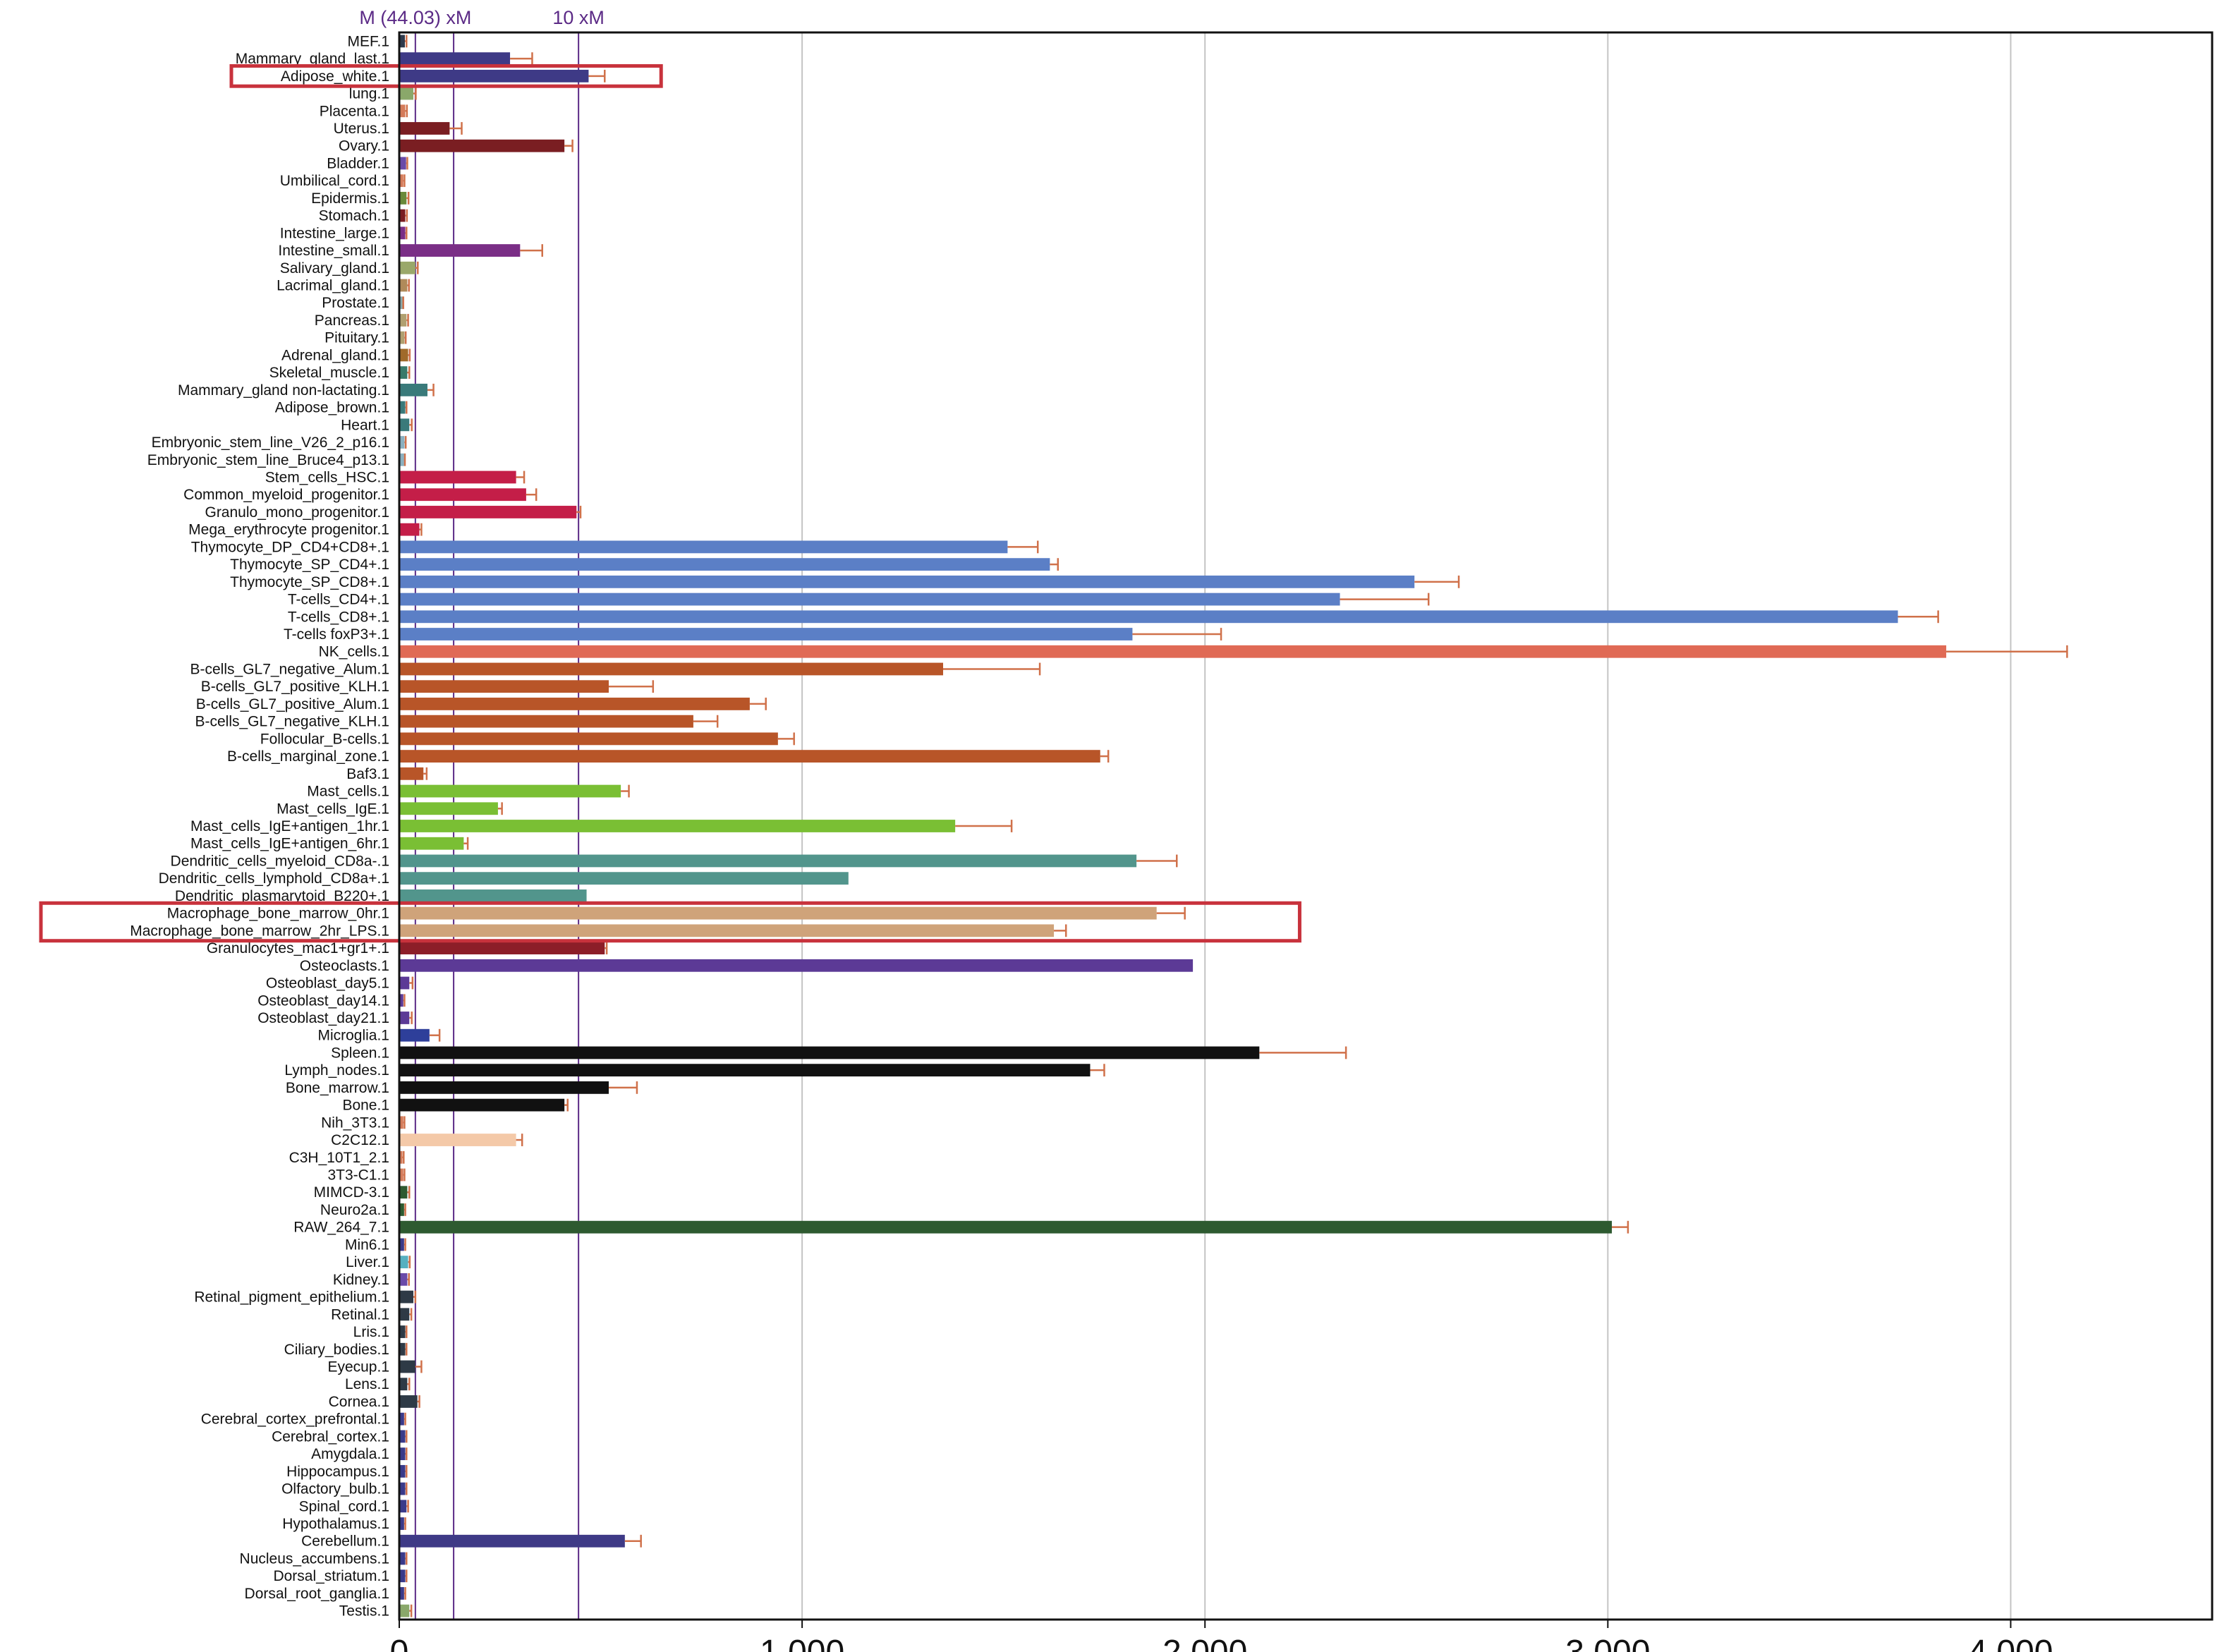 Image resolution: width=2222 pixels, height=1652 pixels. What do you see at coordinates (353, 1036) in the screenshot?
I see `category-label: Microglia.1` at bounding box center [353, 1036].